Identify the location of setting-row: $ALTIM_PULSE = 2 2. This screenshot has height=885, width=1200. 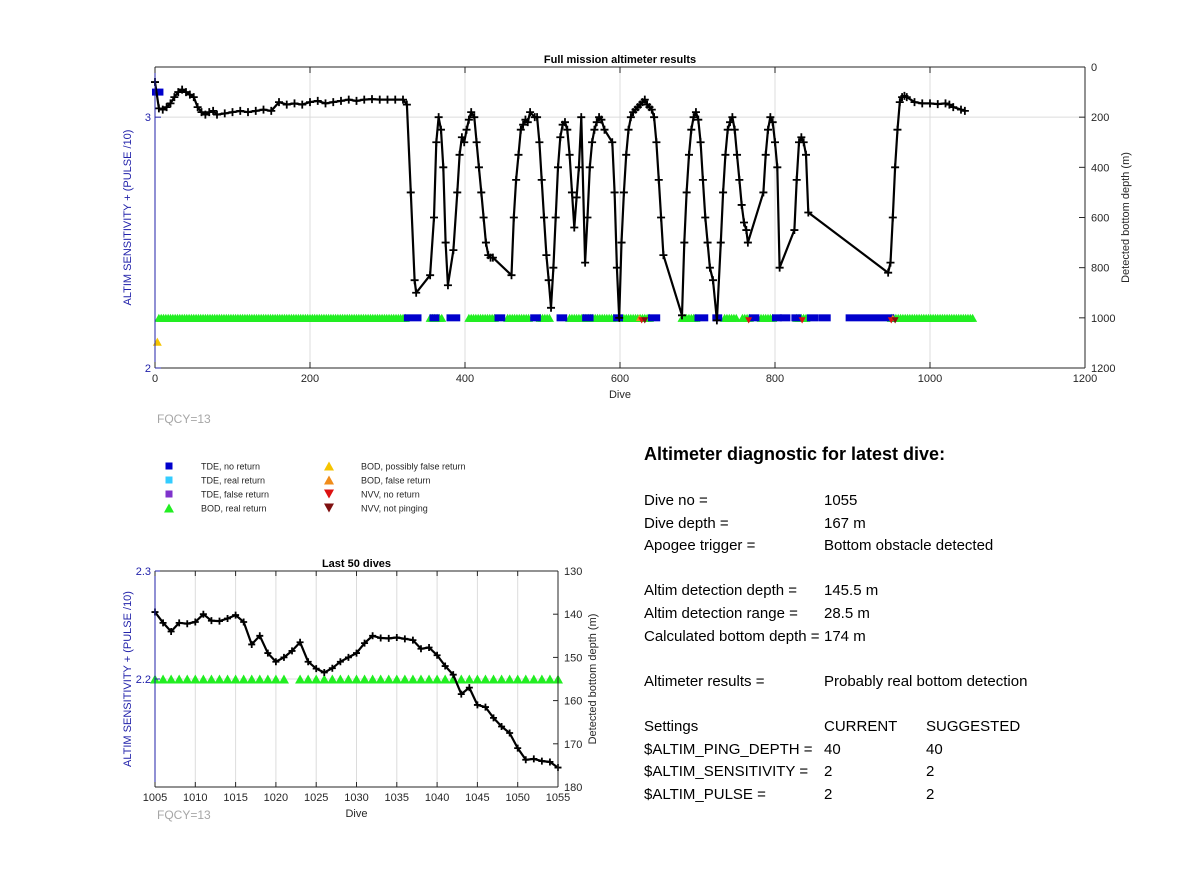
(904, 795).